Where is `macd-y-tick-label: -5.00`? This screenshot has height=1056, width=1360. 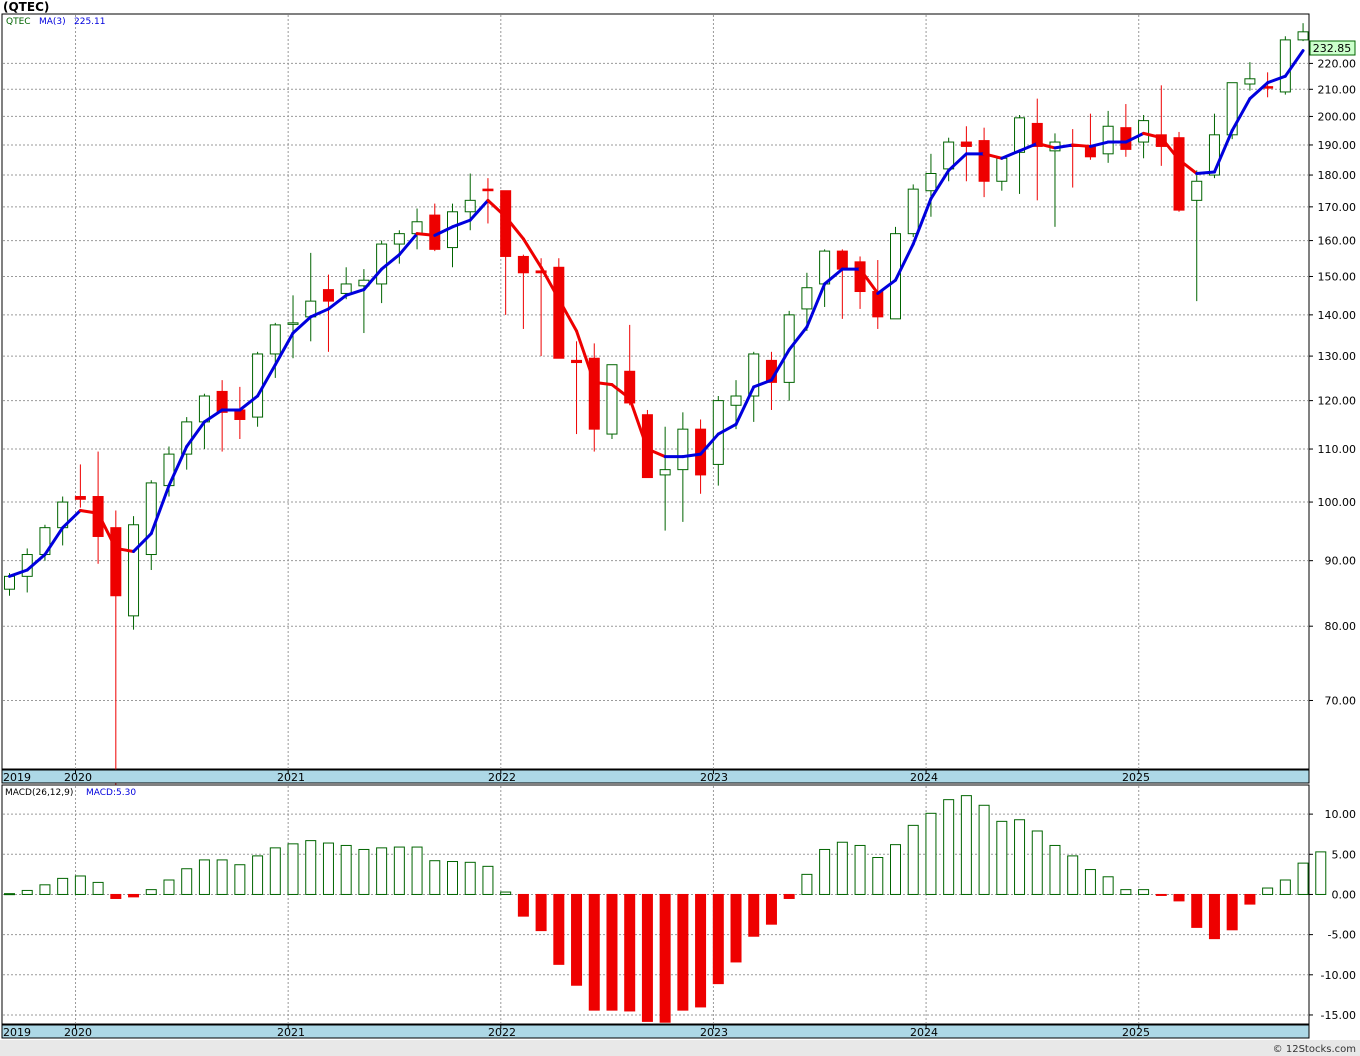
macd-y-tick-label: -5.00 is located at coordinates (1342, 935).